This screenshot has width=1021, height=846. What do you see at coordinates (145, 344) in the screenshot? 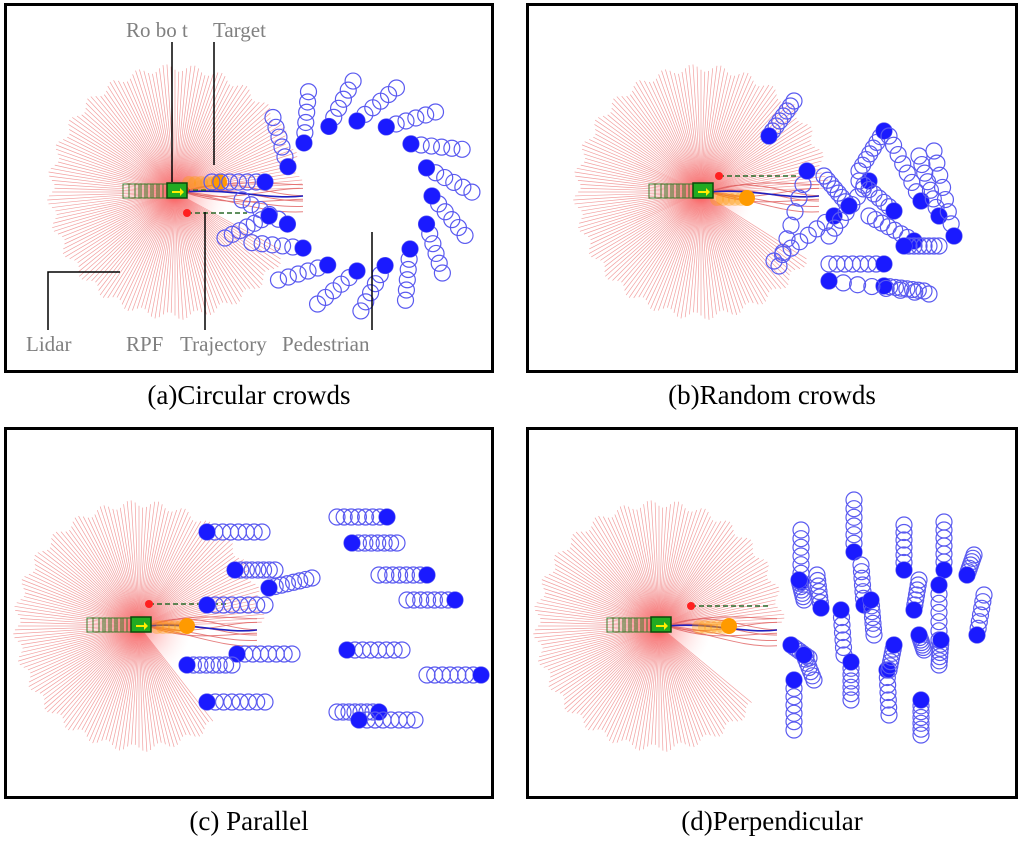
I see `rpf-label: RPF` at bounding box center [145, 344].